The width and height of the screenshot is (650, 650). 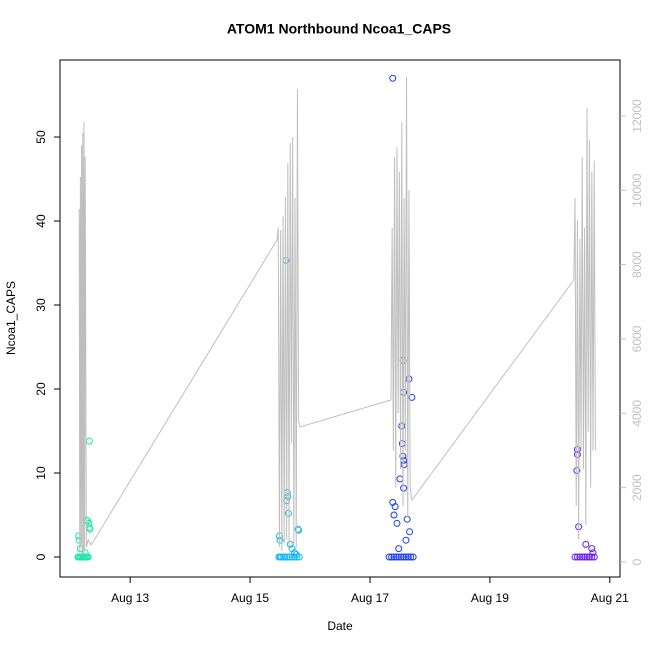 I want to click on x-tick-label: Aug 21, so click(x=610, y=598).